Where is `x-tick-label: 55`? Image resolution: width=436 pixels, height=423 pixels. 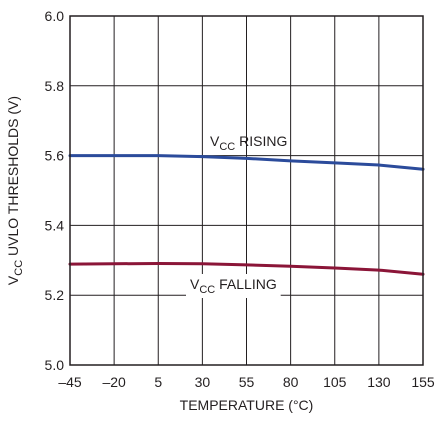 x-tick-label: 55 is located at coordinates (247, 382).